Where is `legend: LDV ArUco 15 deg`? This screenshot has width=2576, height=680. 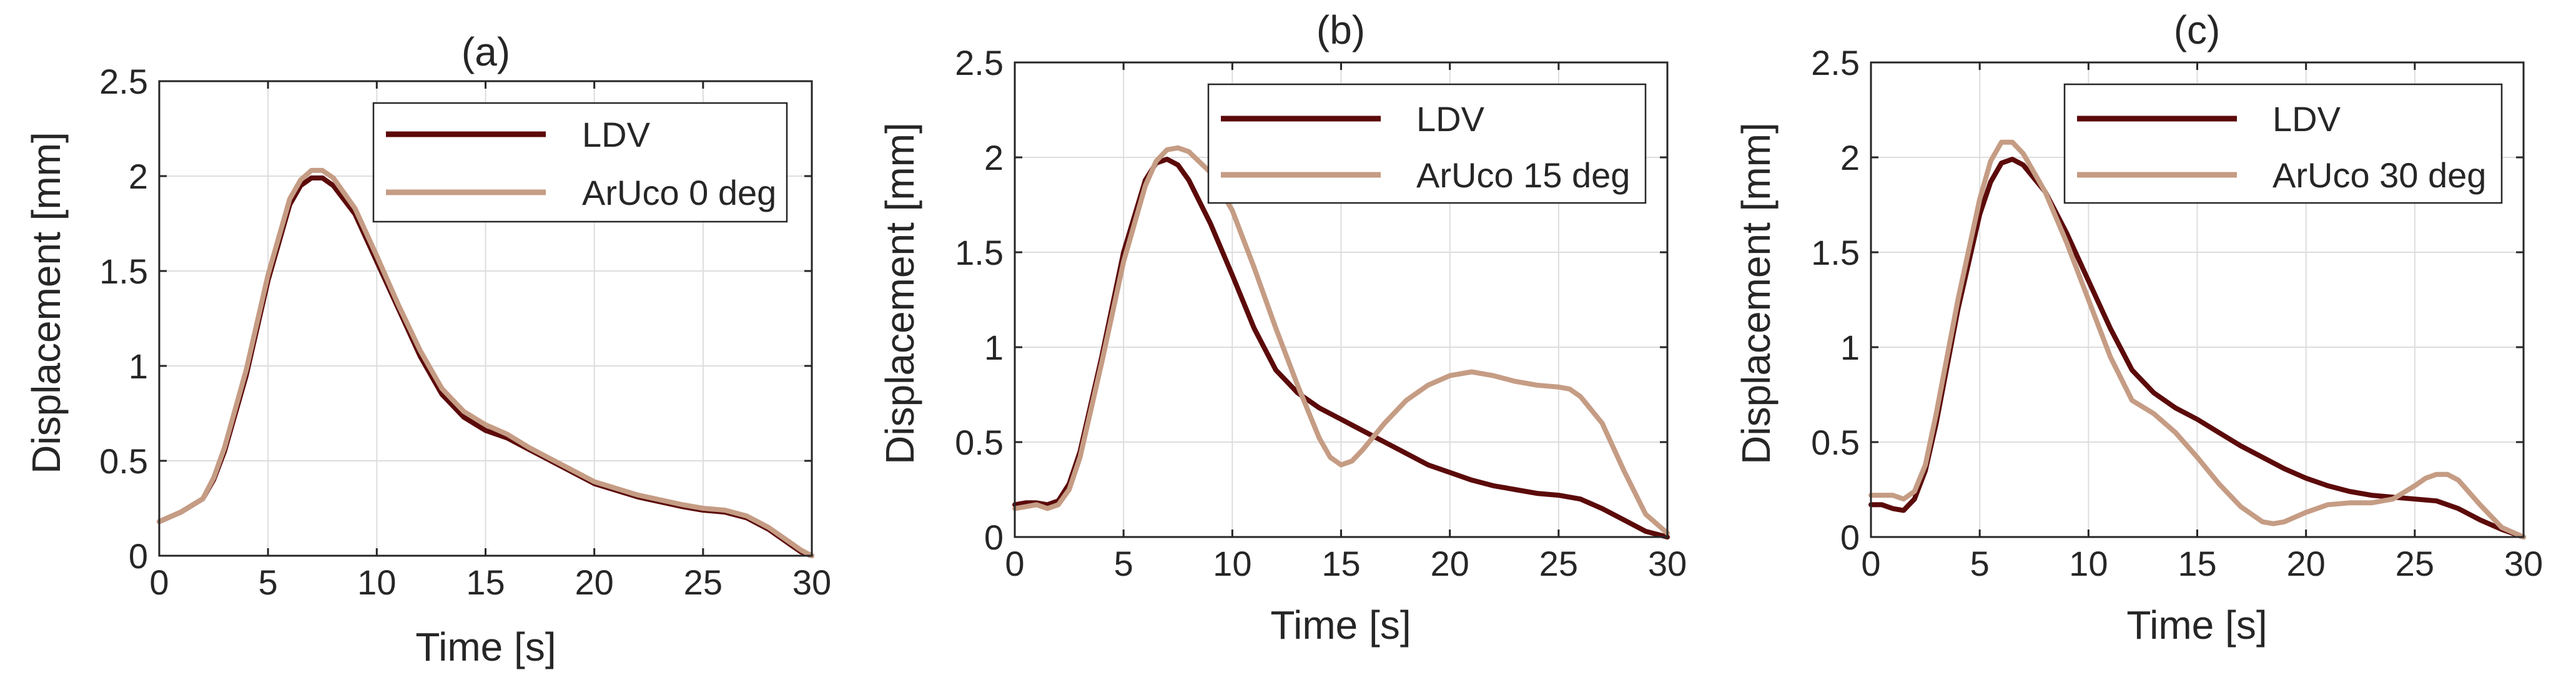 legend: LDV ArUco 15 deg is located at coordinates (1427, 143).